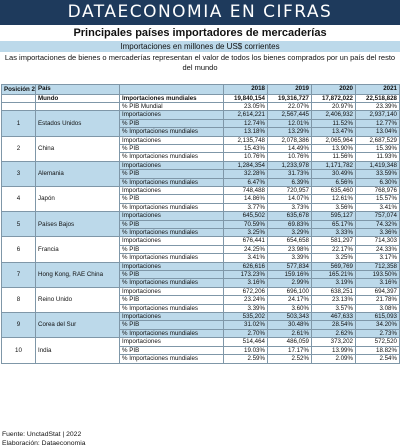 The height and width of the screenshot is (448, 400). Describe the element at coordinates (245, 342) in the screenshot. I see `value-cell: 514,464` at that location.